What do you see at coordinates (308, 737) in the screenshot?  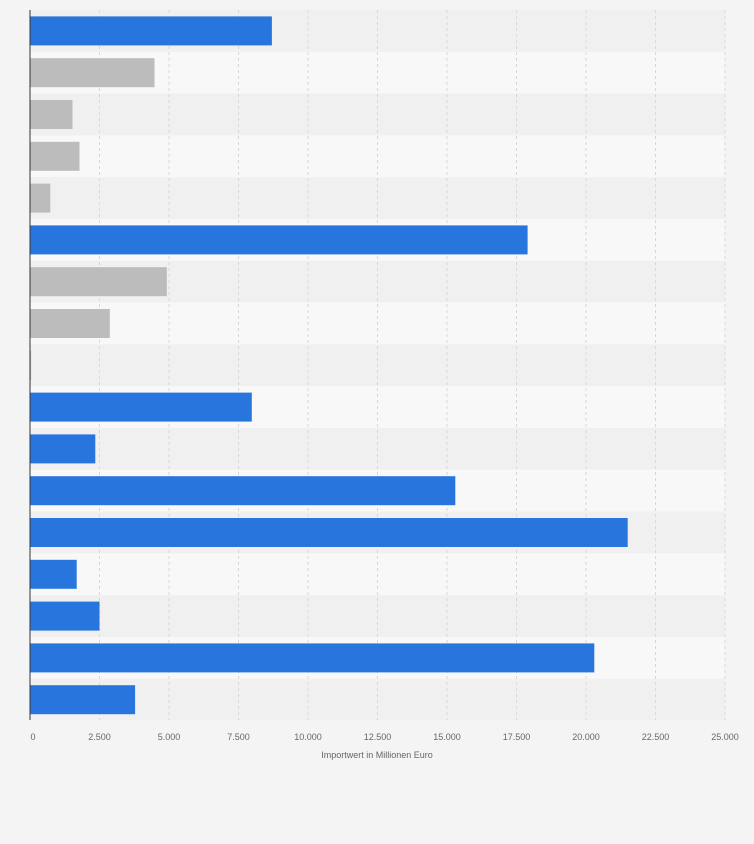 I see `x-tick-label: 10.000` at bounding box center [308, 737].